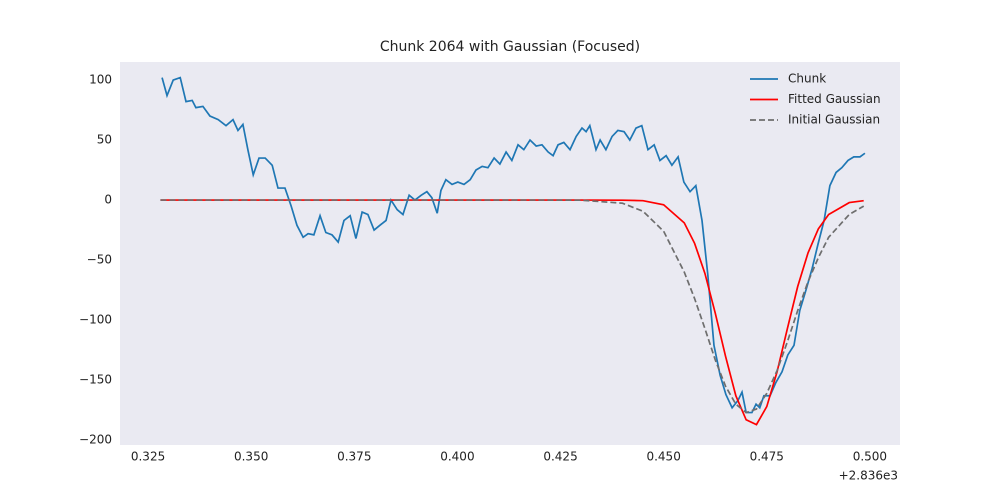 This screenshot has height=500, width=1000. What do you see at coordinates (99, 260) in the screenshot?
I see `y-tick-label: −50` at bounding box center [99, 260].